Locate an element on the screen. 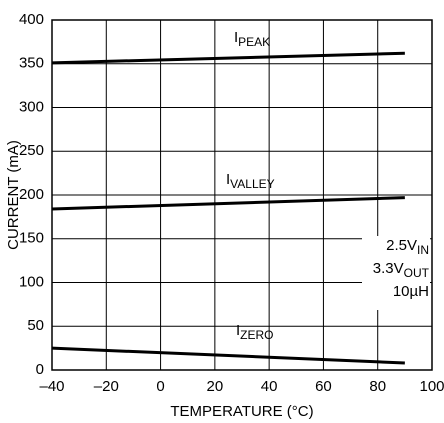 This screenshot has width=444, height=423. x-tick-label: 60 is located at coordinates (323, 386).